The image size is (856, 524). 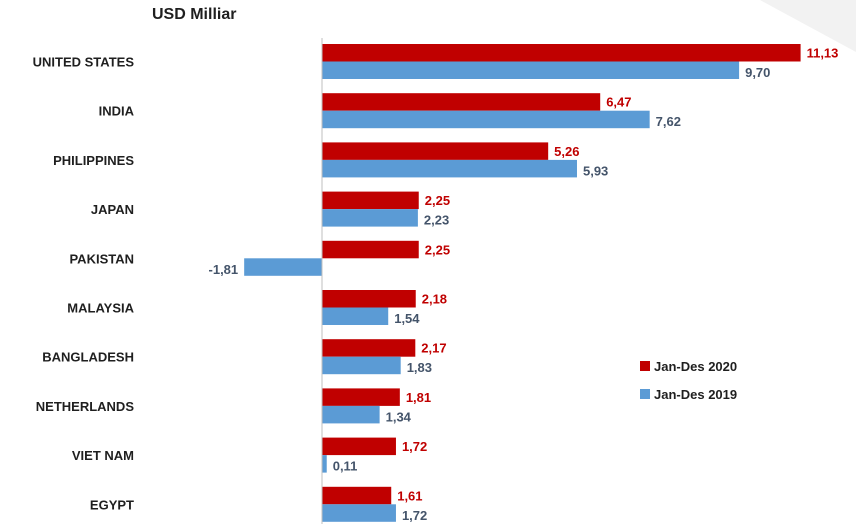 What do you see at coordinates (370, 218) in the screenshot?
I see `bar-2019-japan` at bounding box center [370, 218].